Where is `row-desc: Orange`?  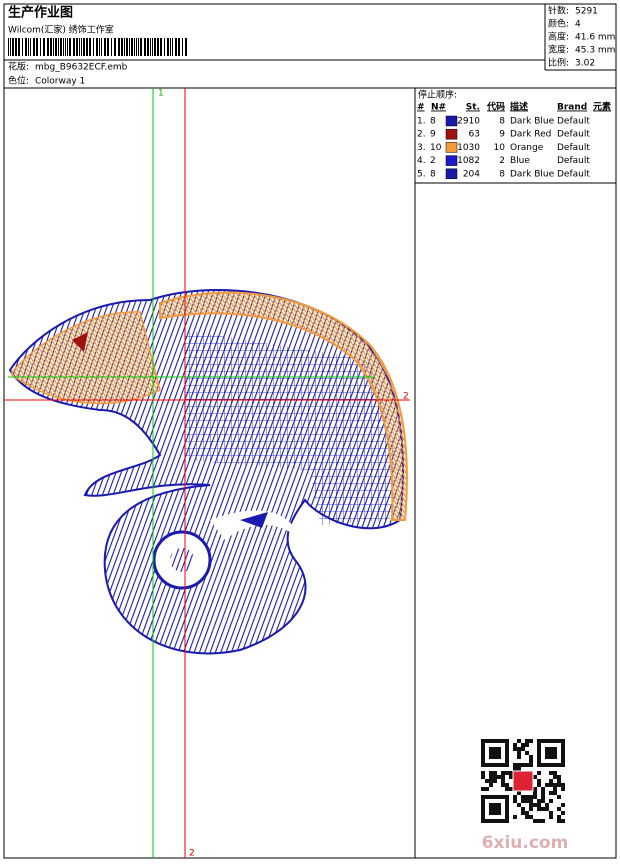
row-desc: Orange is located at coordinates (527, 148).